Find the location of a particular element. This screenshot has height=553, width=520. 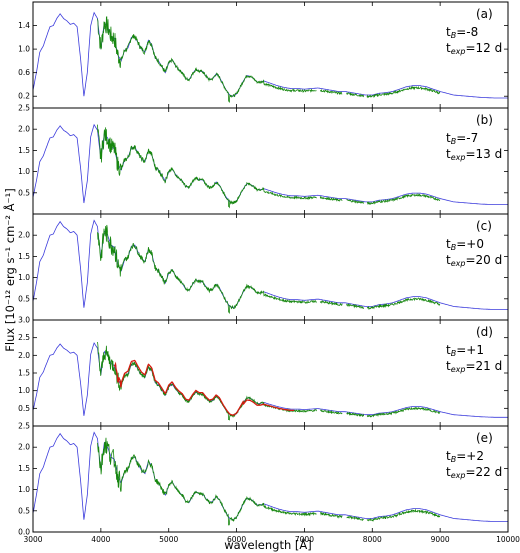

epoch-label: tB=+0 is located at coordinates (465, 244).